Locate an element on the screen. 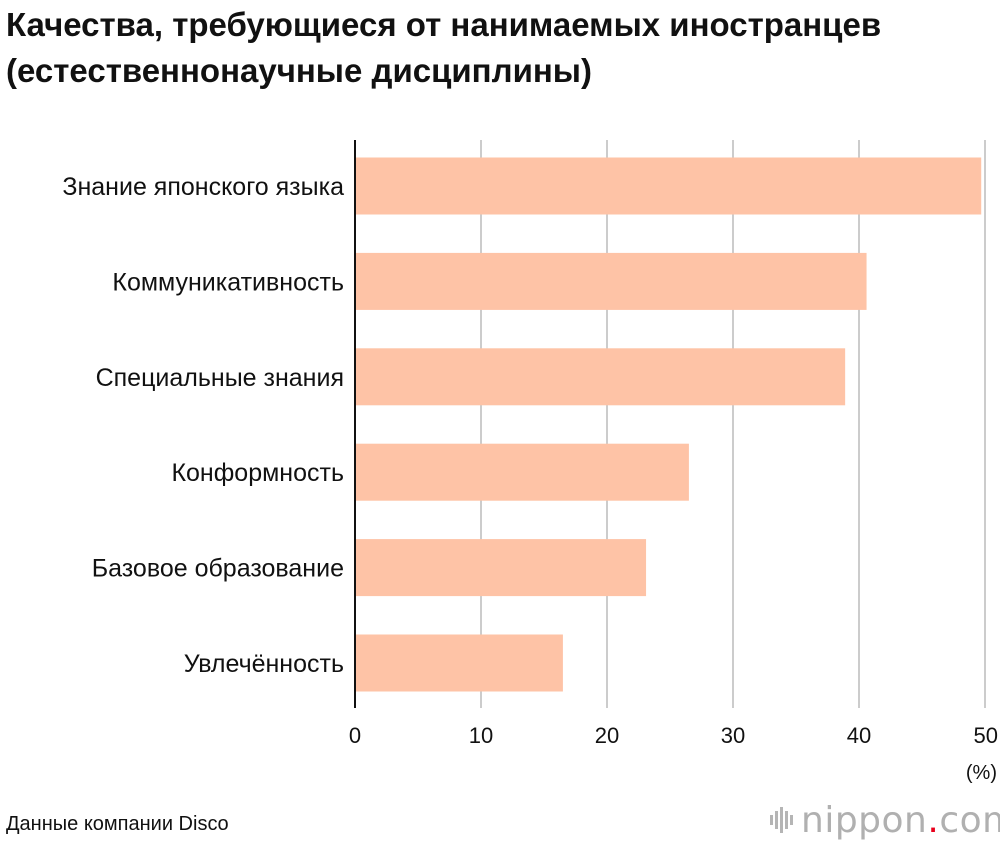 This screenshot has width=1000, height=842. category-label-6: Увлечённость is located at coordinates (264, 664).